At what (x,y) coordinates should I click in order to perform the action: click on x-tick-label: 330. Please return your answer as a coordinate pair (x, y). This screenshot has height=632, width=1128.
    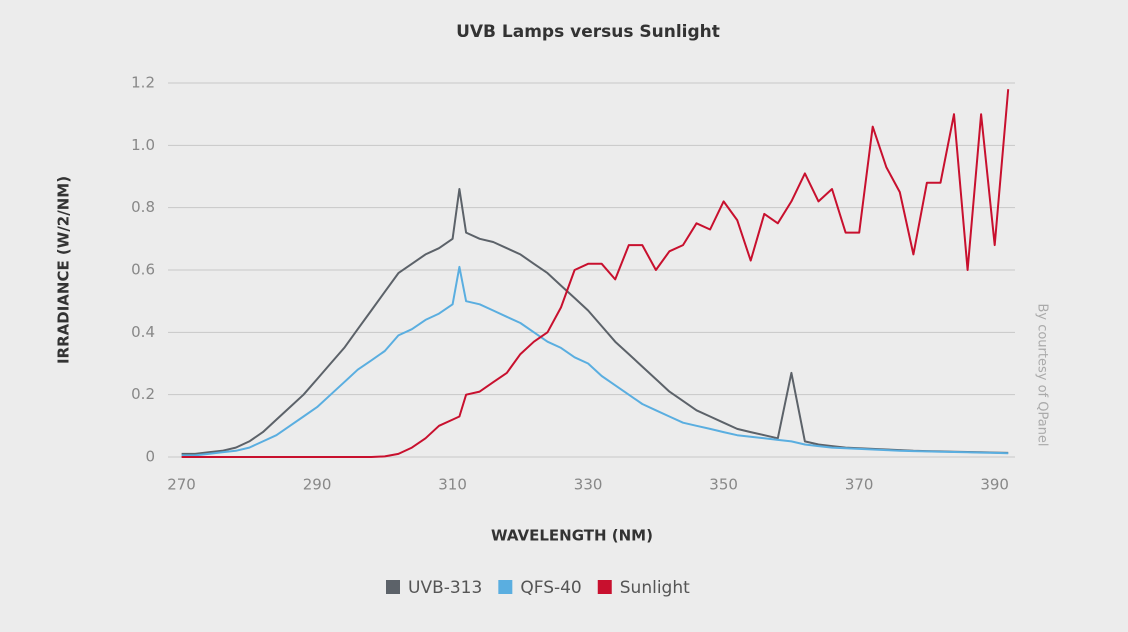
    Looking at the image, I should click on (588, 485).